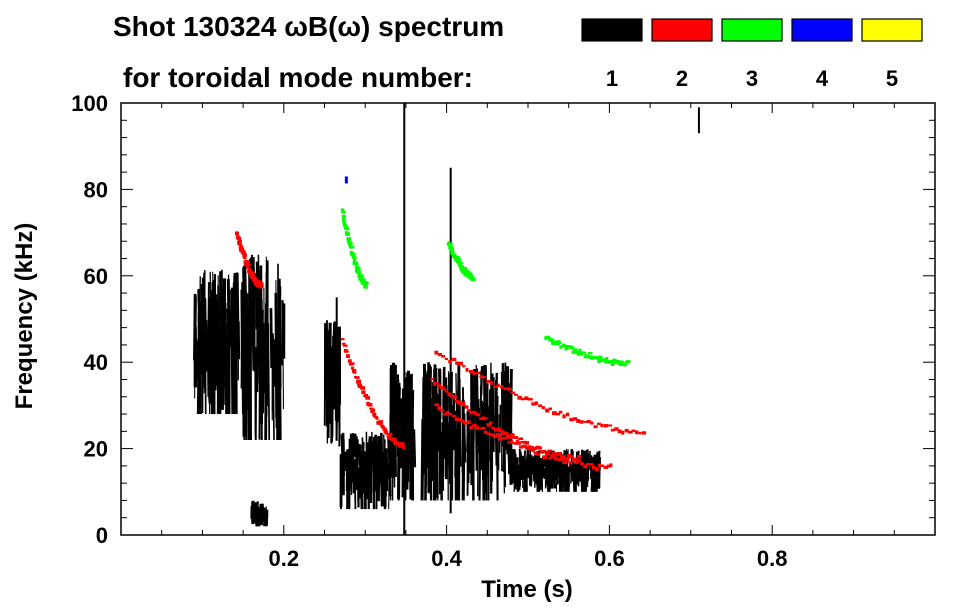  Describe the element at coordinates (527, 589) in the screenshot. I see `x-axis-label: Time (s)` at that location.